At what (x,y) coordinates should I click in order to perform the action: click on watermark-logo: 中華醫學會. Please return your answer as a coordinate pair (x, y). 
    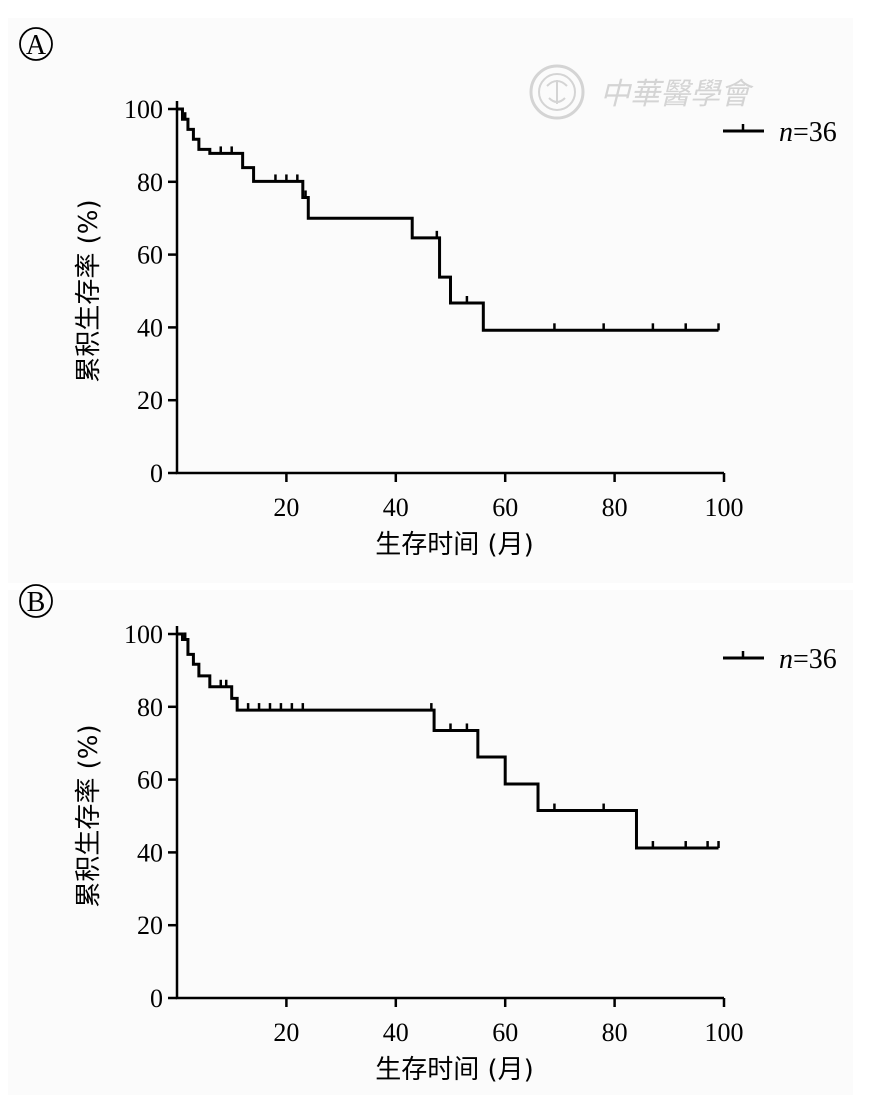
    Looking at the image, I should click on (641, 92).